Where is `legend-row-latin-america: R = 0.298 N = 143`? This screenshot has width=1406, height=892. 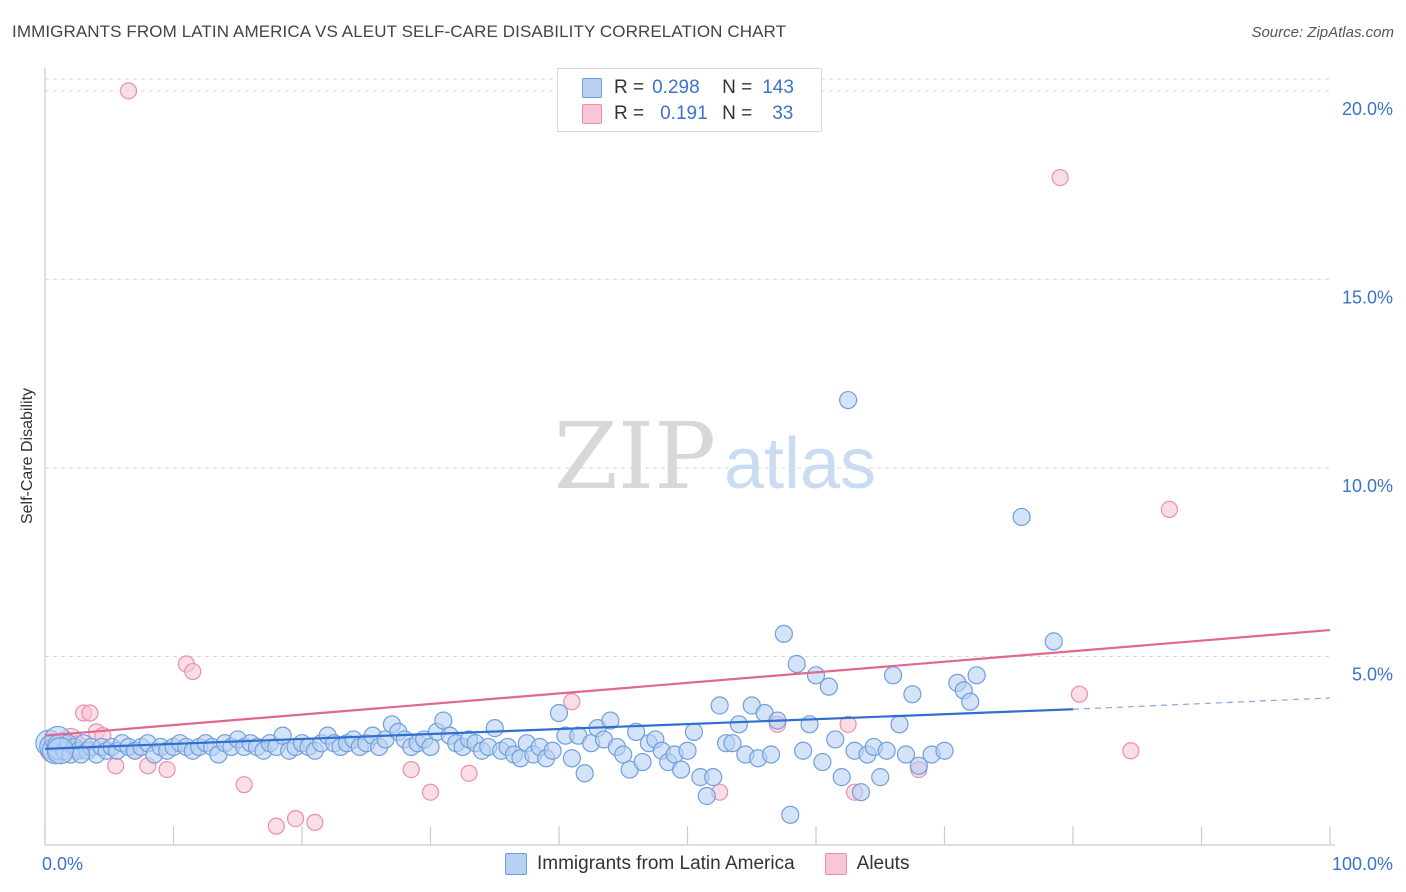 legend-row-latin-america: R = 0.298 N = 143 is located at coordinates (688, 88).